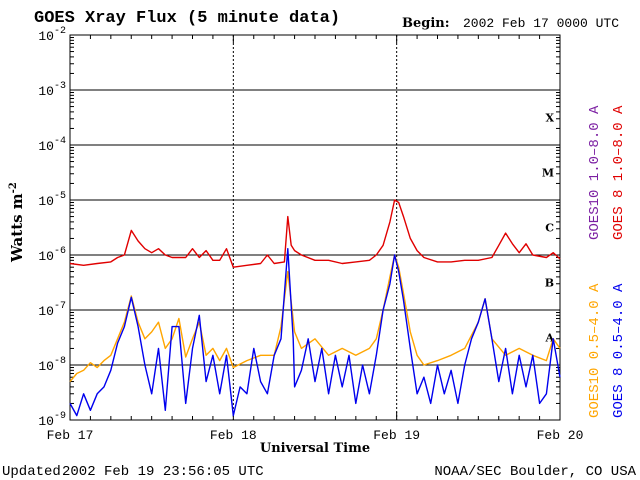 The image size is (640, 480). Describe the element at coordinates (426, 23) in the screenshot. I see `begin-label: Begin:` at that location.